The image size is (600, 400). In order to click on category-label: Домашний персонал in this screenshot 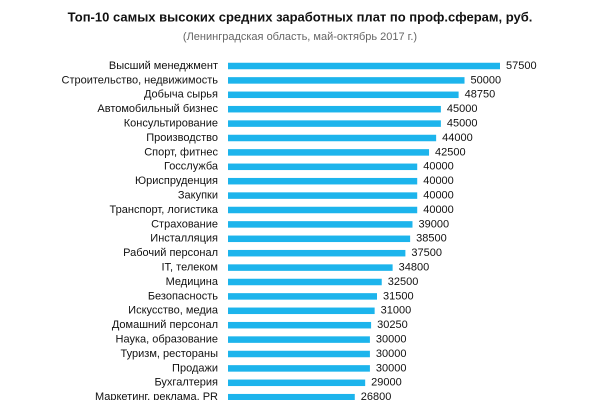, I will do `click(165, 325)`.